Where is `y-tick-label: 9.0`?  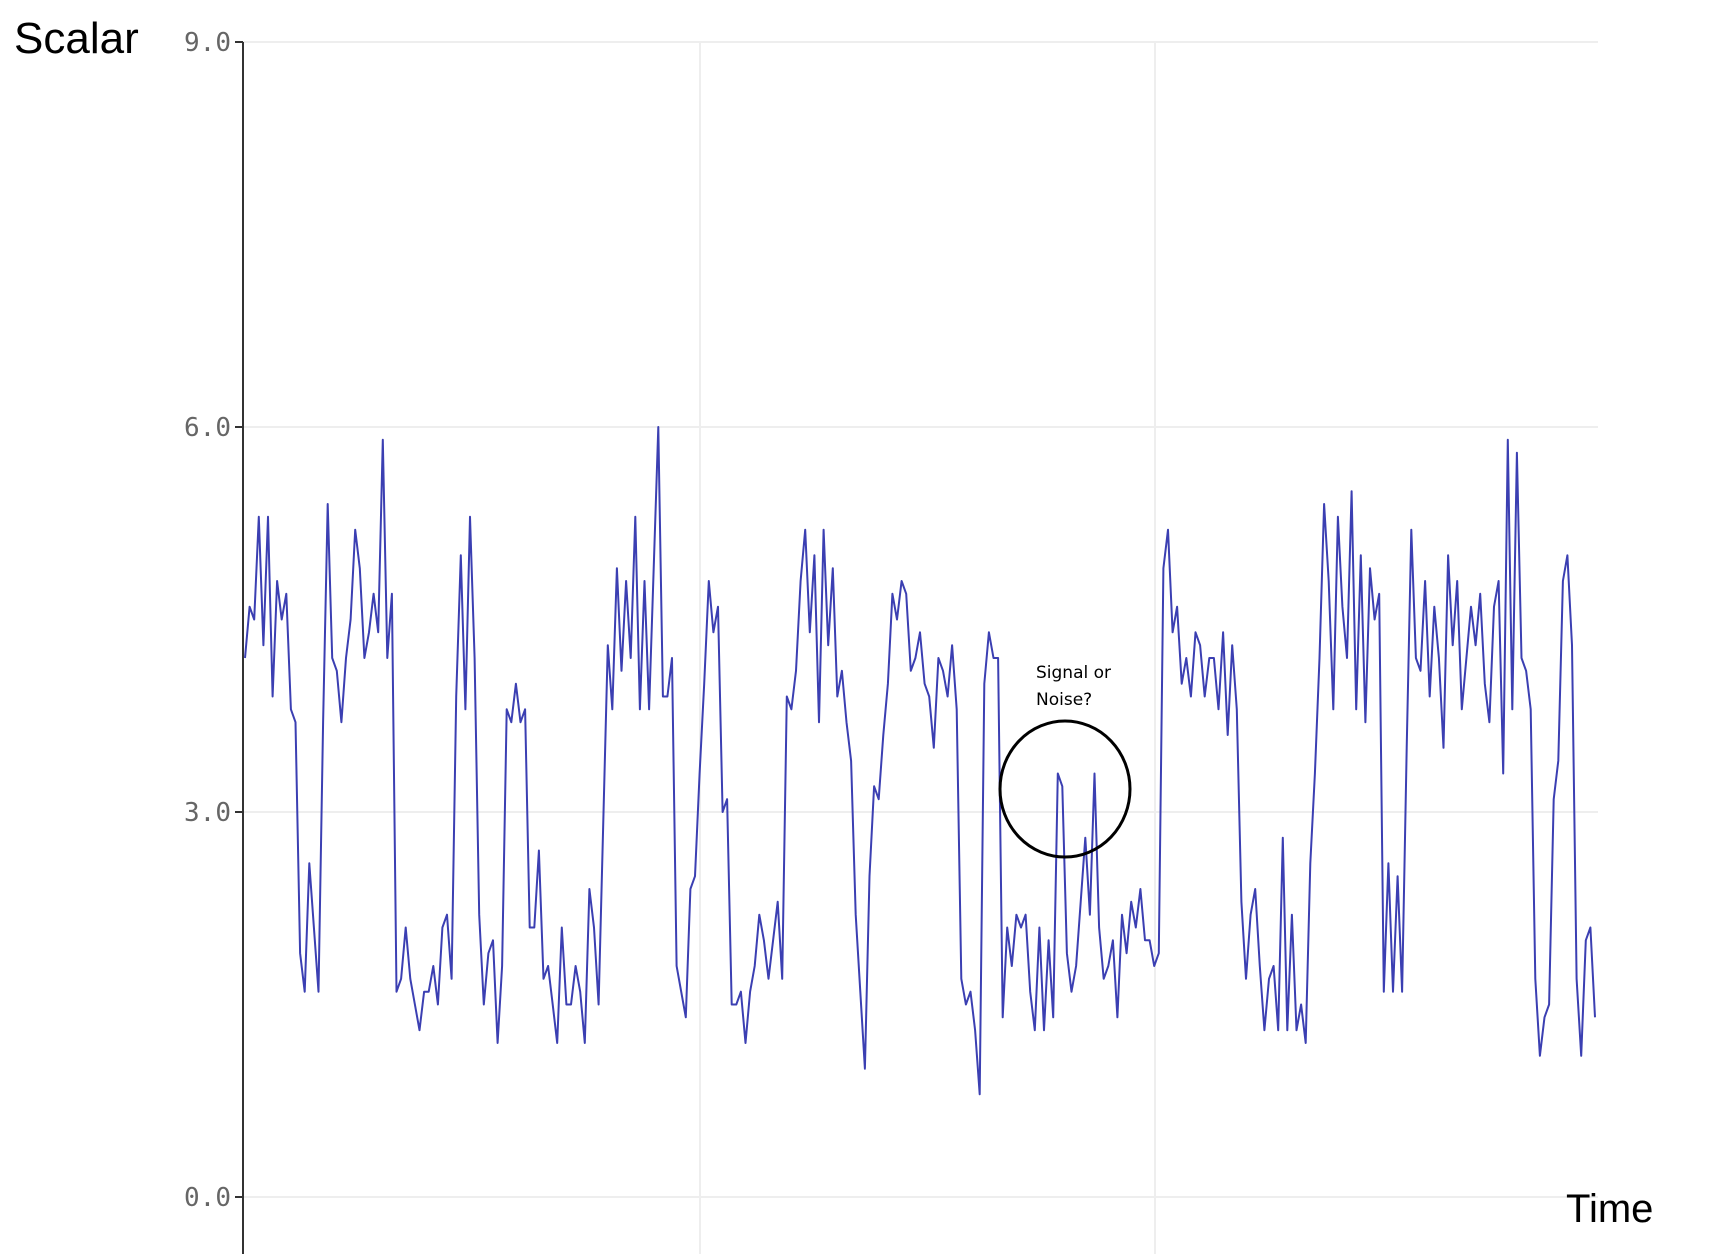
y-tick-label: 9.0 is located at coordinates (207, 43).